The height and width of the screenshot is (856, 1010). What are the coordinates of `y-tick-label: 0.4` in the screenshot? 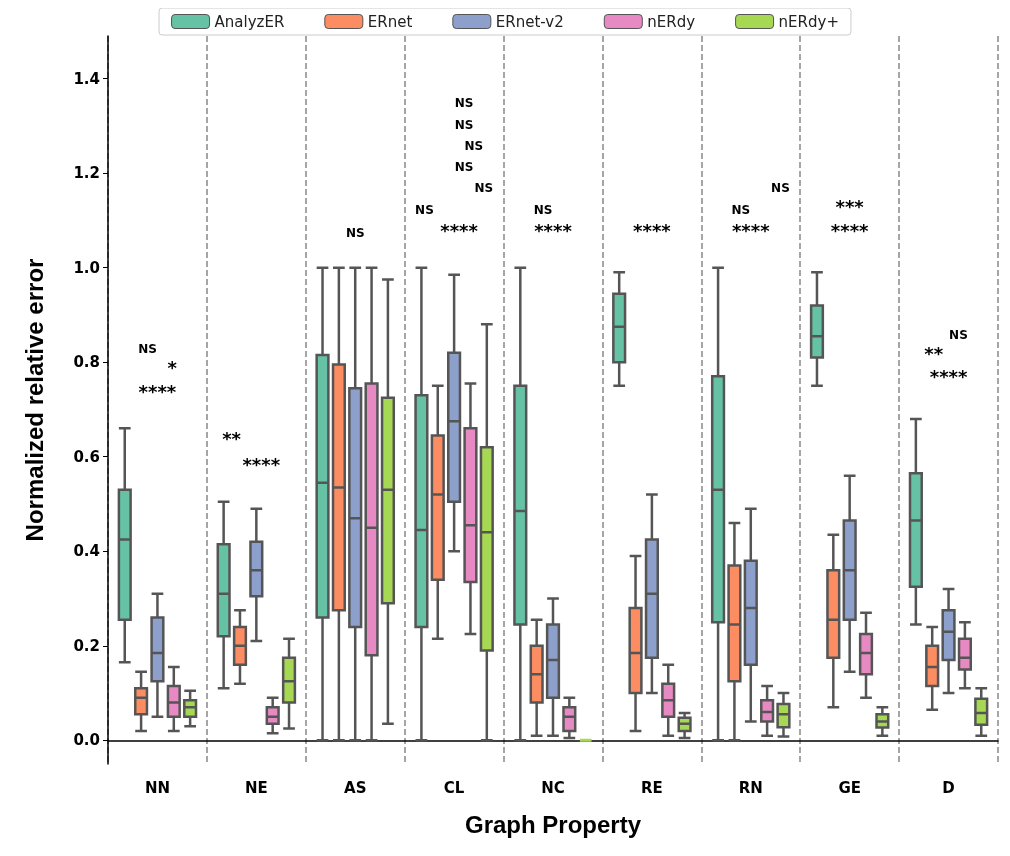 It's located at (86, 551).